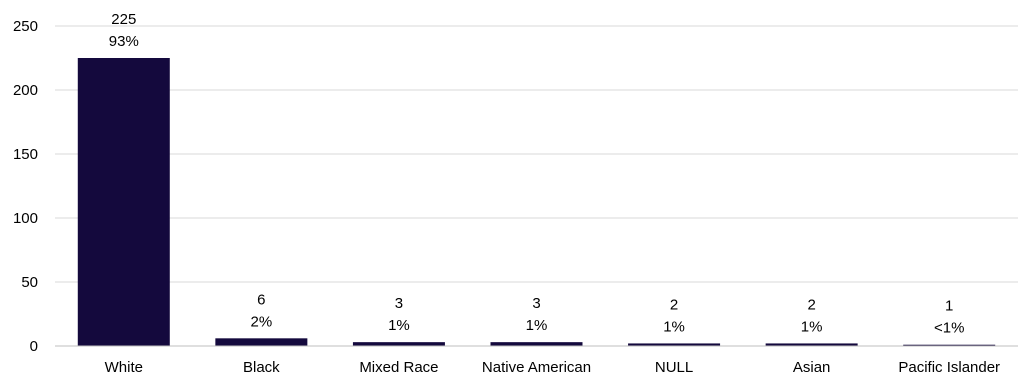 The width and height of the screenshot is (1021, 382). Describe the element at coordinates (812, 367) in the screenshot. I see `x-tick-label: Asian` at that location.